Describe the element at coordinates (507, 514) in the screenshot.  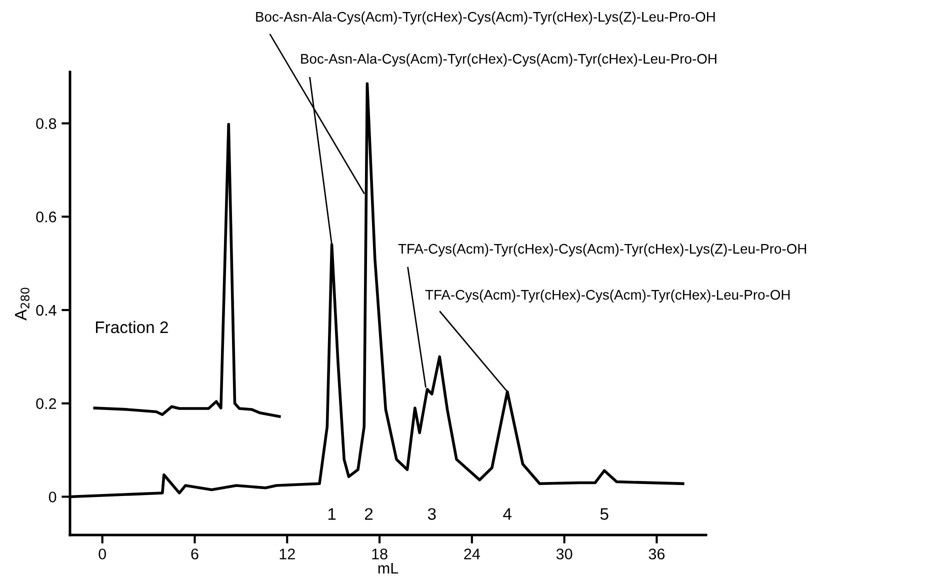
I see `annotation: 4` at that location.